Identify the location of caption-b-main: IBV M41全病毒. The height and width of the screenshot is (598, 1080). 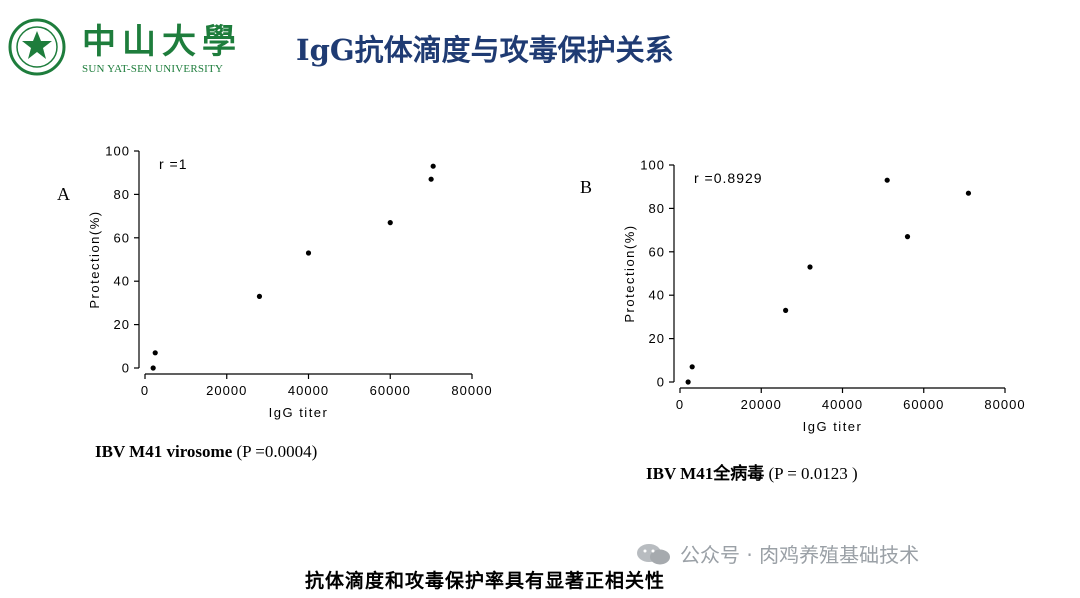
(705, 473).